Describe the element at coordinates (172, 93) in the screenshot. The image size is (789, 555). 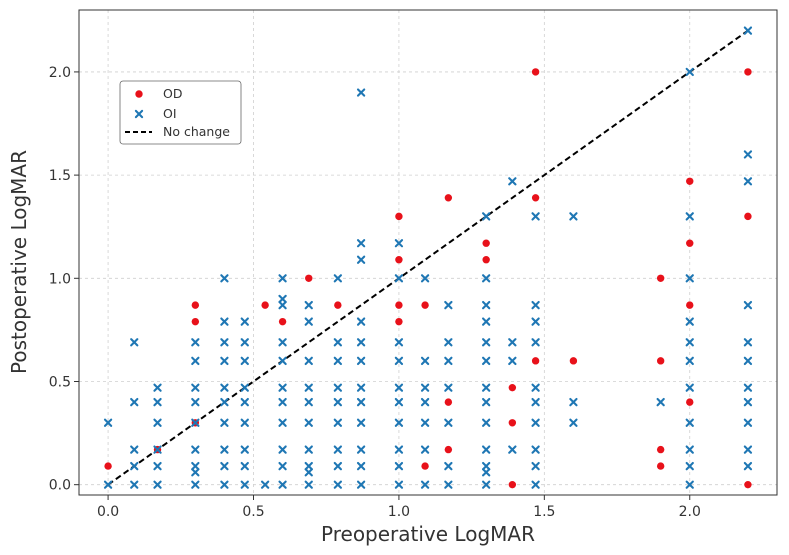
I see `legend-od-label: OD` at that location.